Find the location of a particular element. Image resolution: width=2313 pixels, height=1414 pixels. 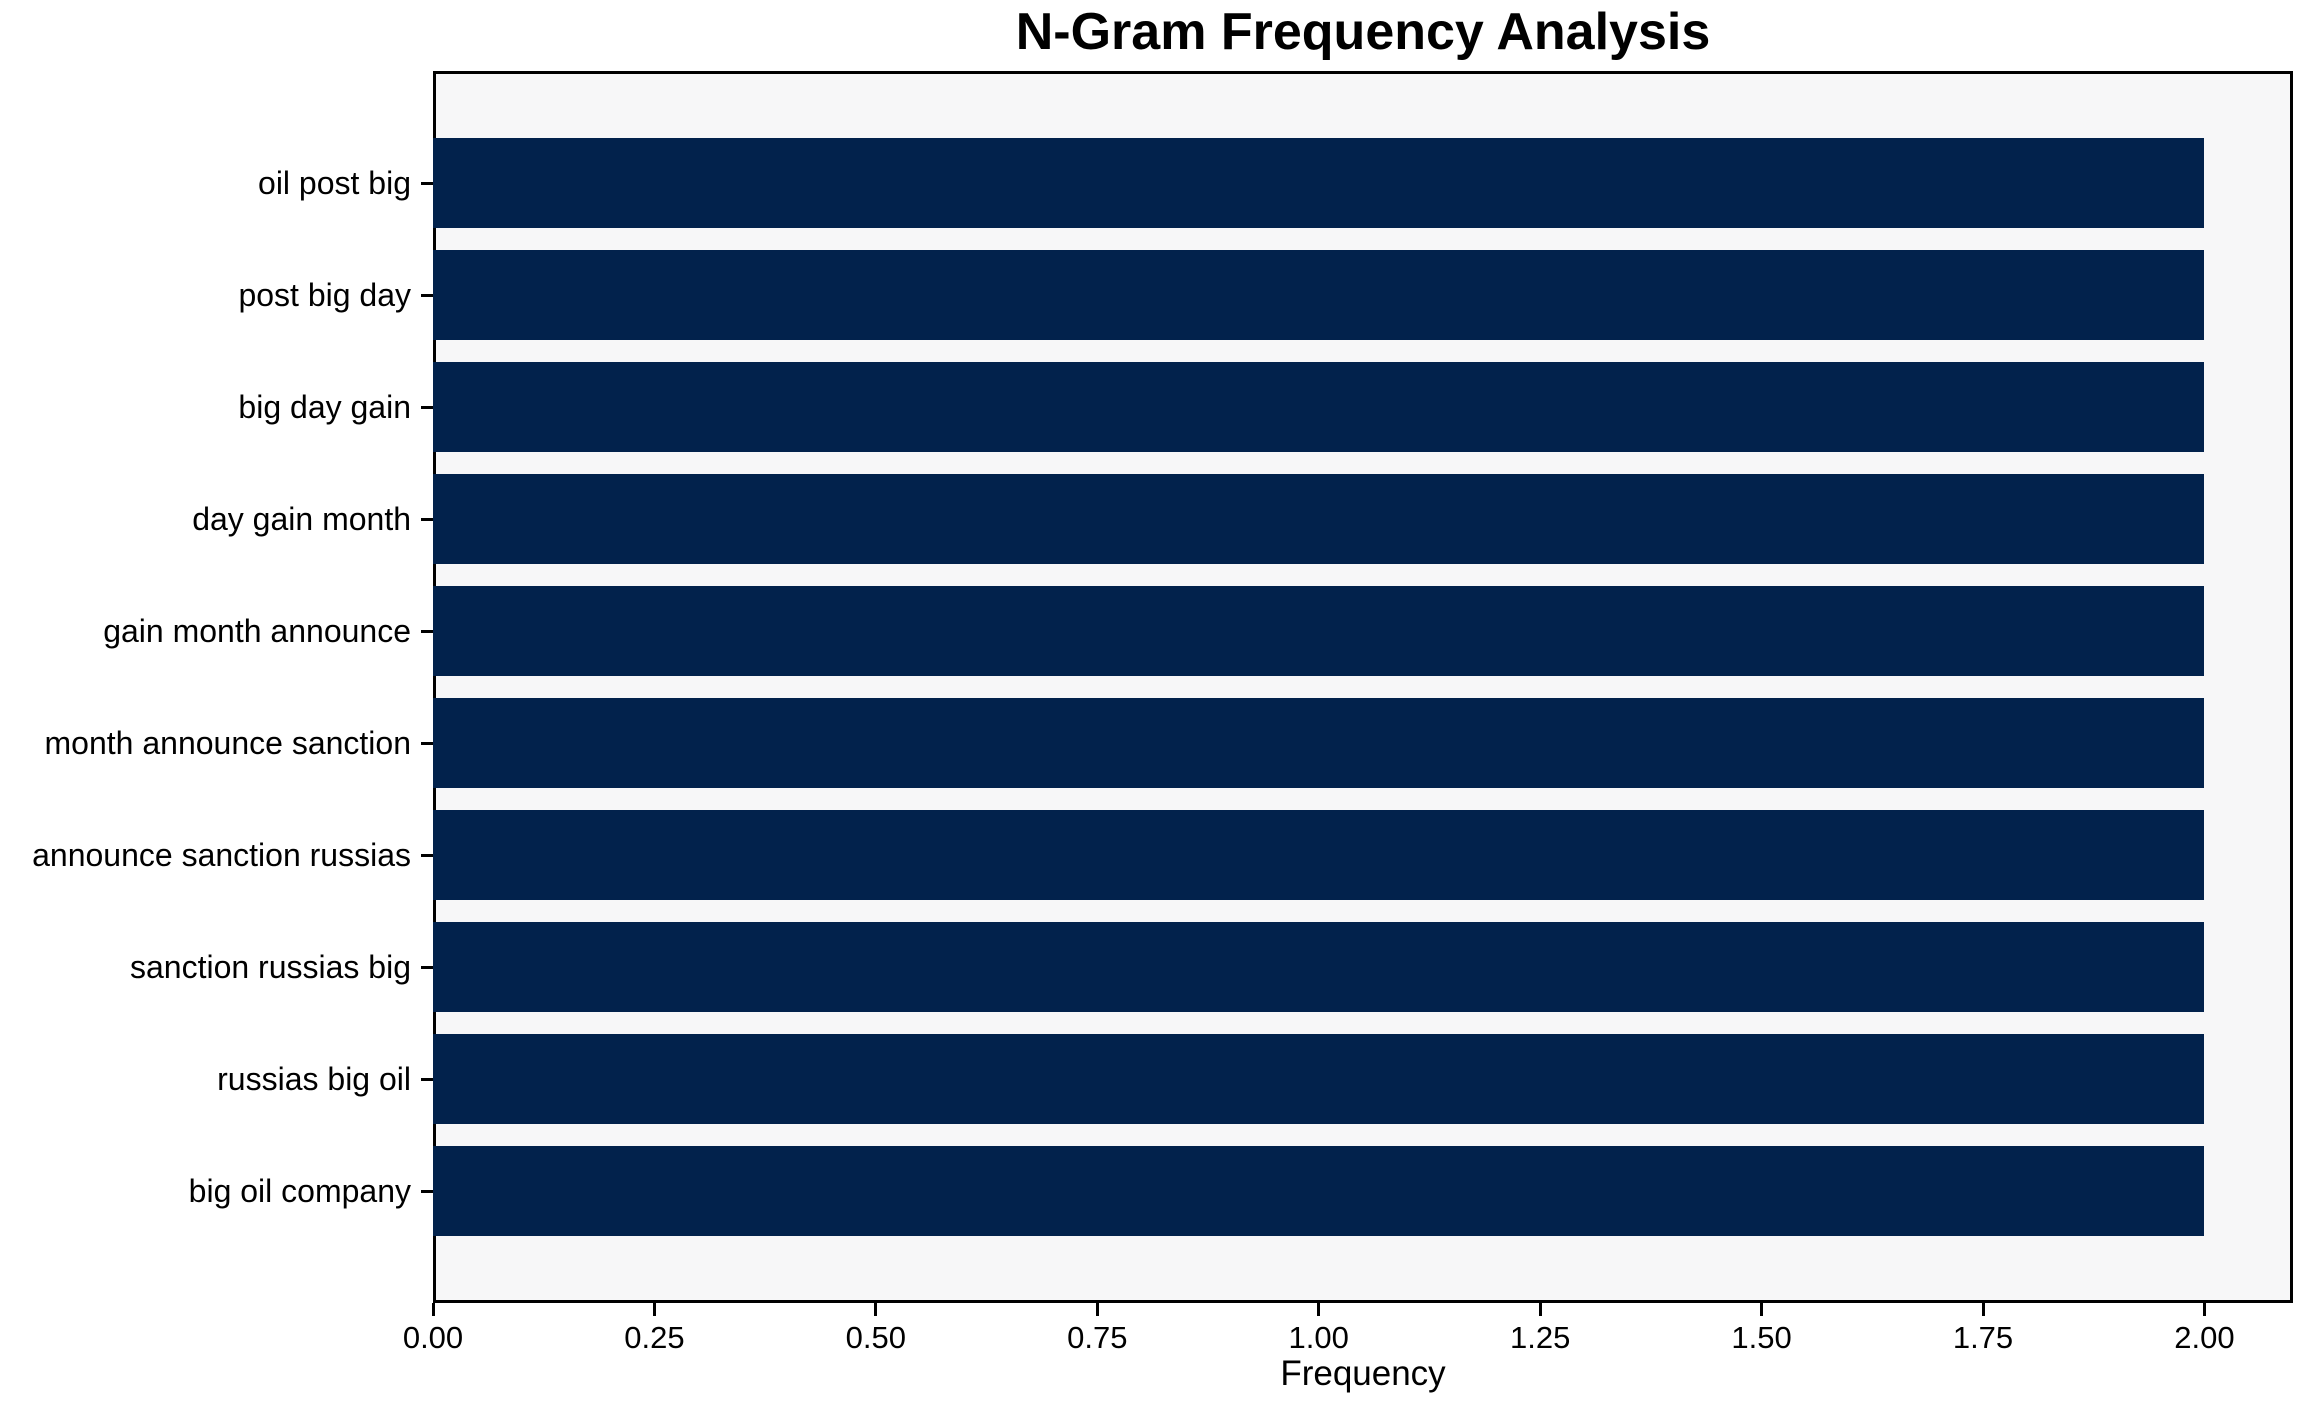

x-axis-label: Frequency is located at coordinates (1363, 1373).